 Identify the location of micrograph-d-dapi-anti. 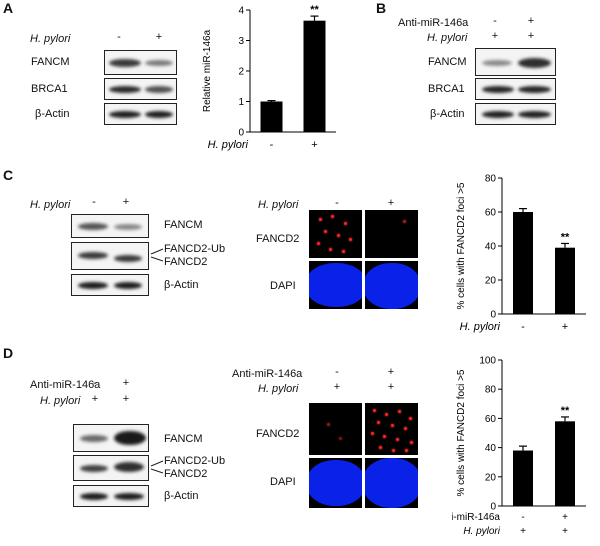
(391, 483).